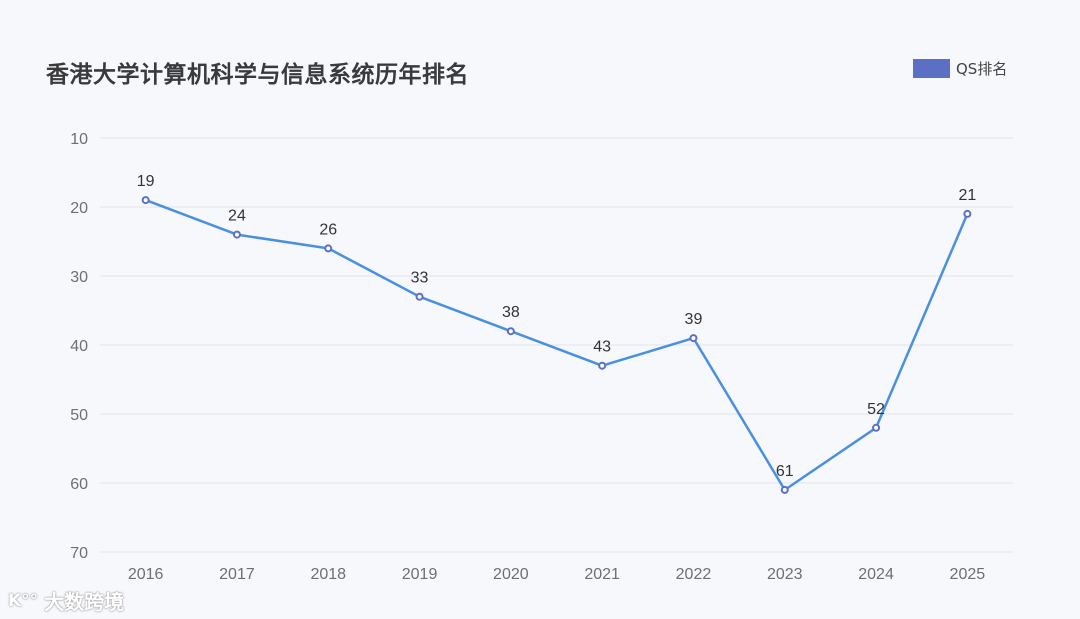 The height and width of the screenshot is (619, 1080). I want to click on k100-logo-icon: K°°, so click(23, 600).